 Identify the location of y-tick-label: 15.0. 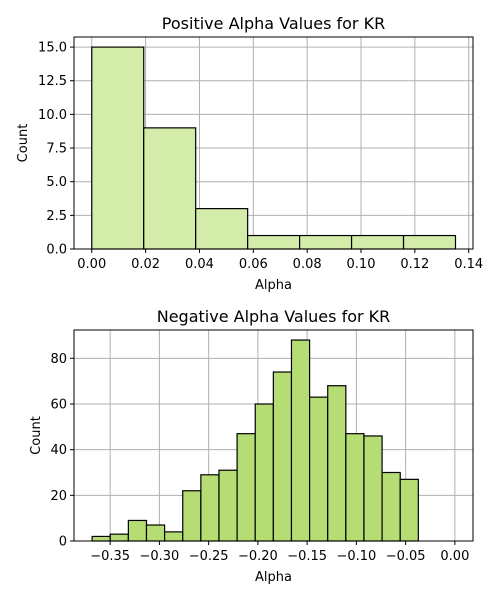
(52, 48).